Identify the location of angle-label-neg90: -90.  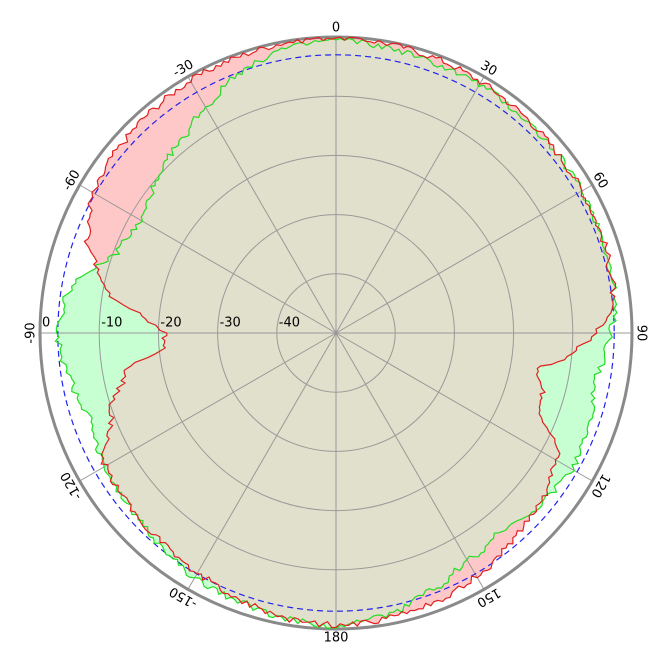
(31, 332).